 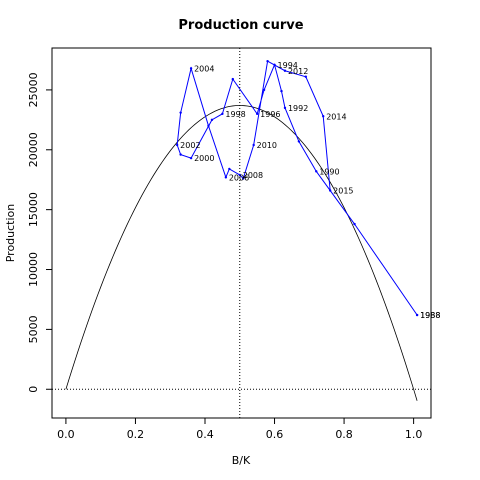 What do you see at coordinates (222, 114) in the screenshot?
I see `data-point-1998` at bounding box center [222, 114].